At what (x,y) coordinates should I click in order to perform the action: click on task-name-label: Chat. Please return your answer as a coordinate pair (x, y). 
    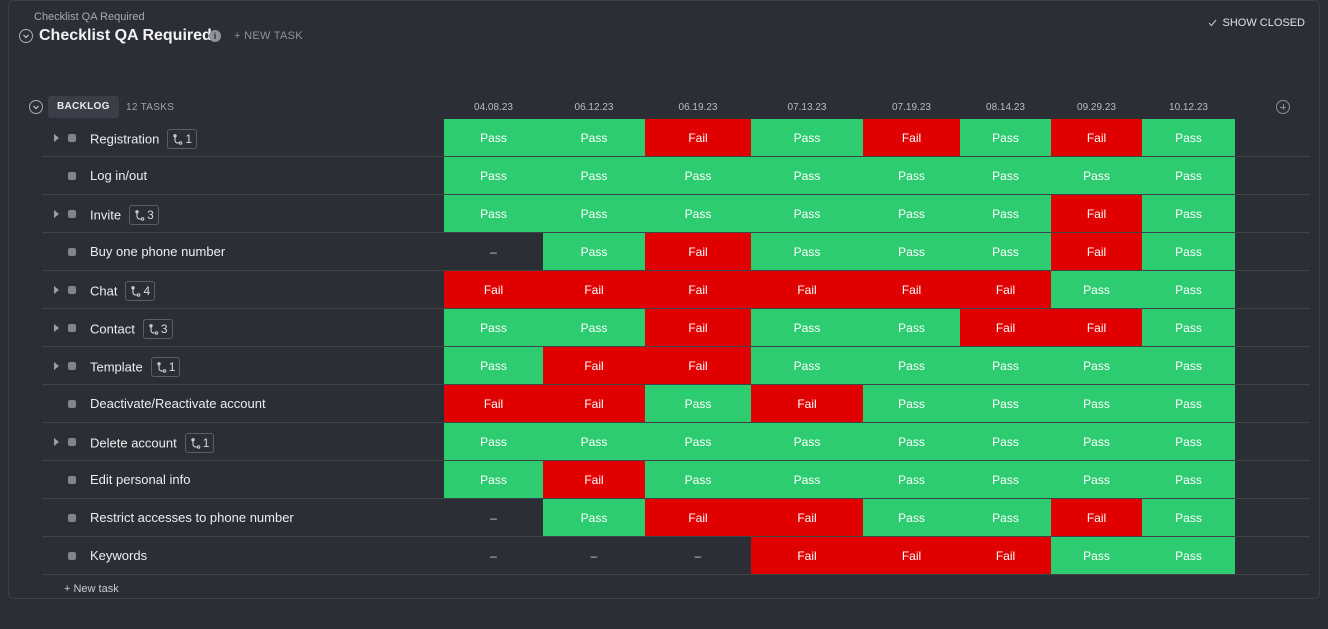
    Looking at the image, I should click on (104, 291).